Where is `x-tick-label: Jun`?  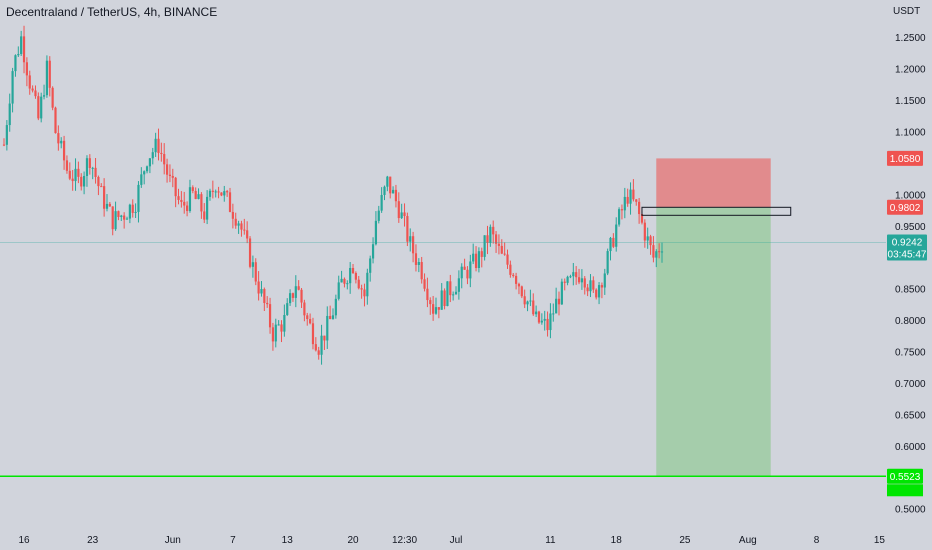
x-tick-label: Jun is located at coordinates (173, 540).